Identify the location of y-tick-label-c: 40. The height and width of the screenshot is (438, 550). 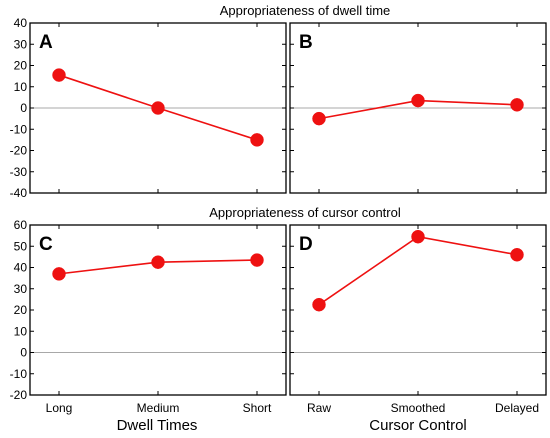
(21, 268).